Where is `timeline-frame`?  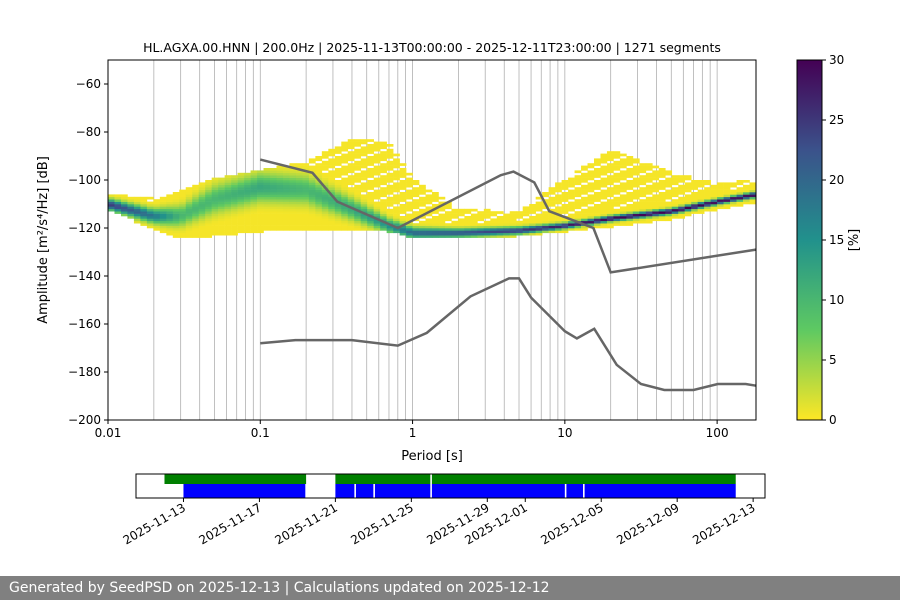 timeline-frame is located at coordinates (450, 486).